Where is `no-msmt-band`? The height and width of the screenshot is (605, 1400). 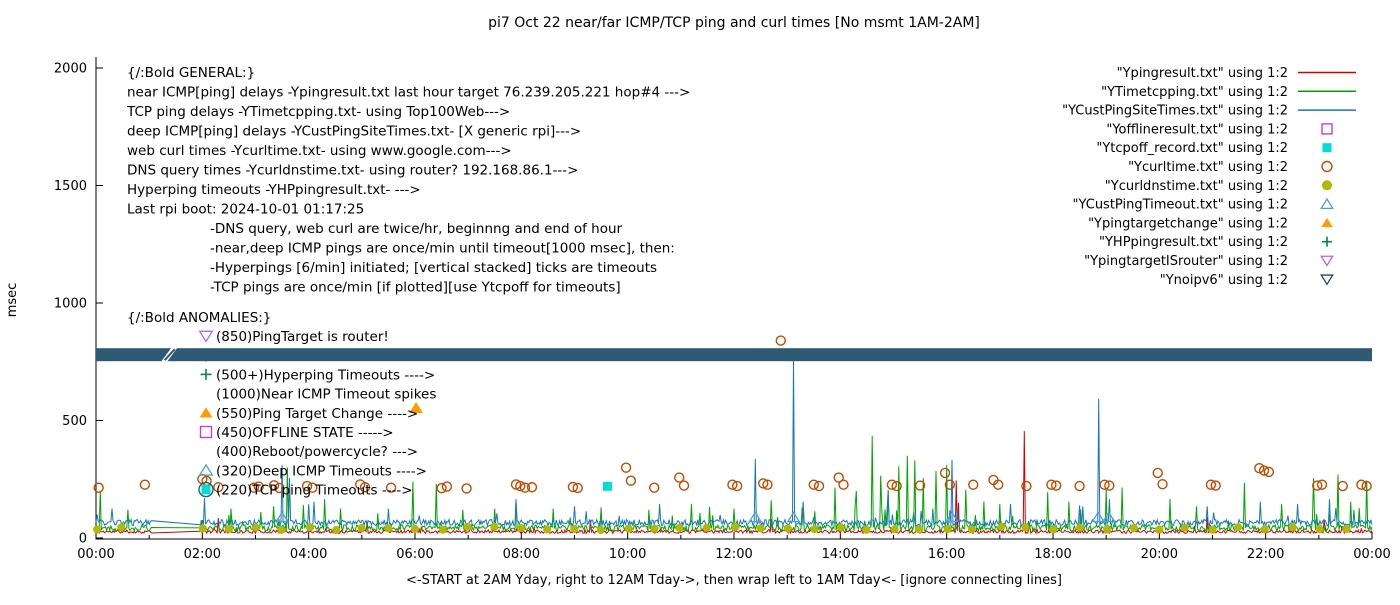 no-msmt-band is located at coordinates (734, 355).